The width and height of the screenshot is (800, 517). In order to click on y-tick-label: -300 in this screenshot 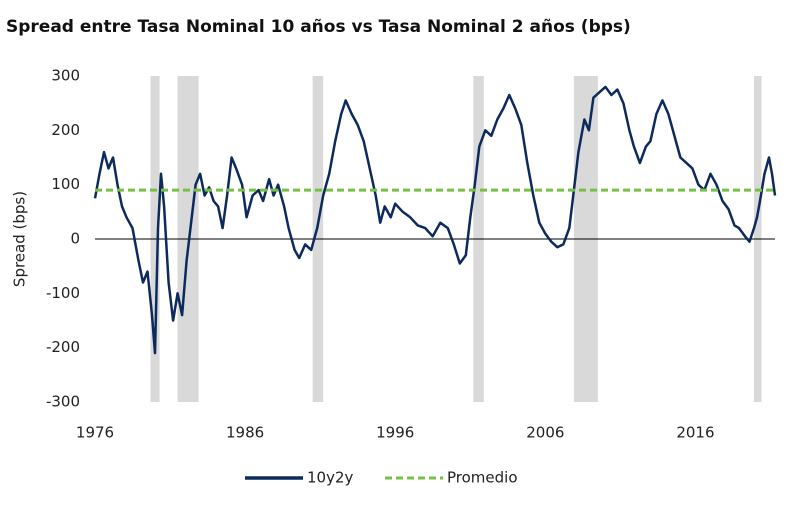, I will do `click(63, 402)`.